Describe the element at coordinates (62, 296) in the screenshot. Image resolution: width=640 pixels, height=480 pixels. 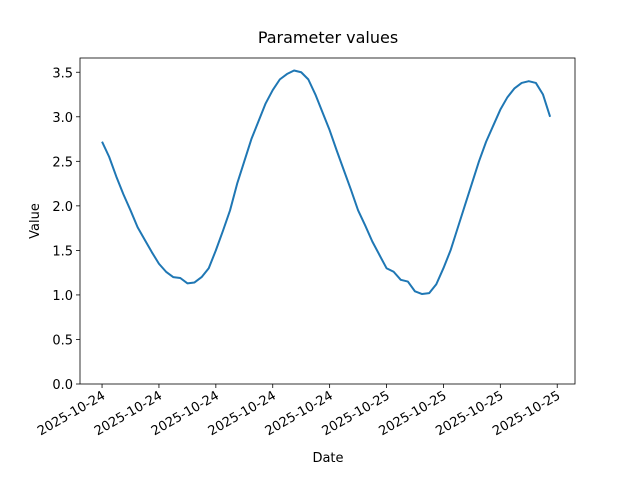
I see `y-tick-label: 1.0` at that location.